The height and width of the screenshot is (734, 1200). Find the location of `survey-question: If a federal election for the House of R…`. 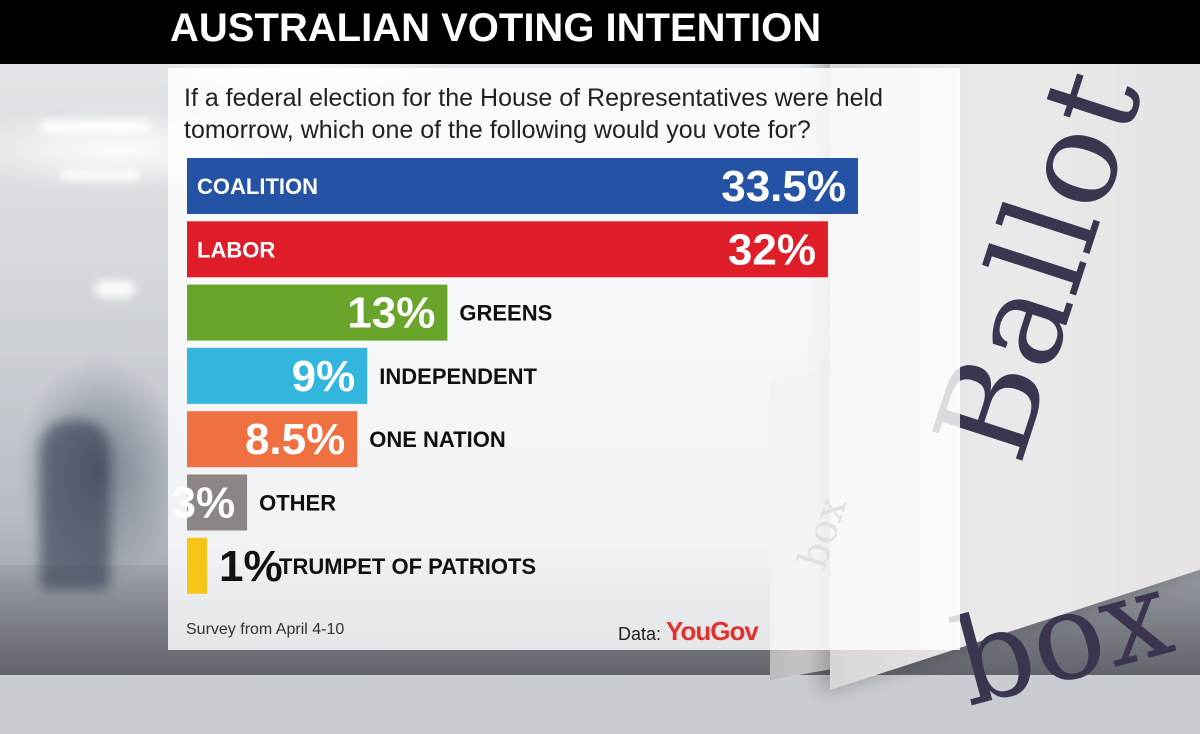

survey-question: If a federal election for the House of R… is located at coordinates (534, 114).